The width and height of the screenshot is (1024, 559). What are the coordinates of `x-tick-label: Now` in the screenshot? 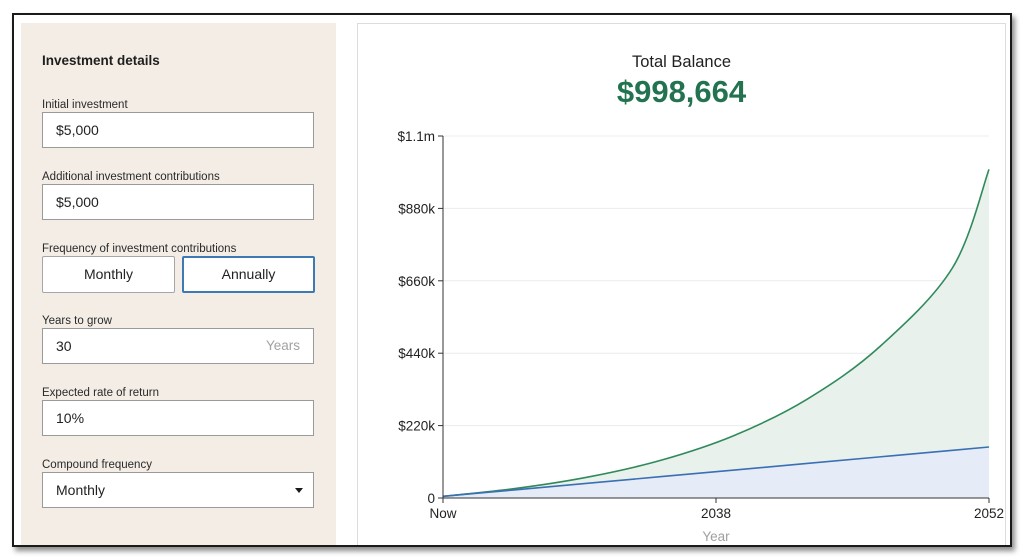 It's located at (442, 513).